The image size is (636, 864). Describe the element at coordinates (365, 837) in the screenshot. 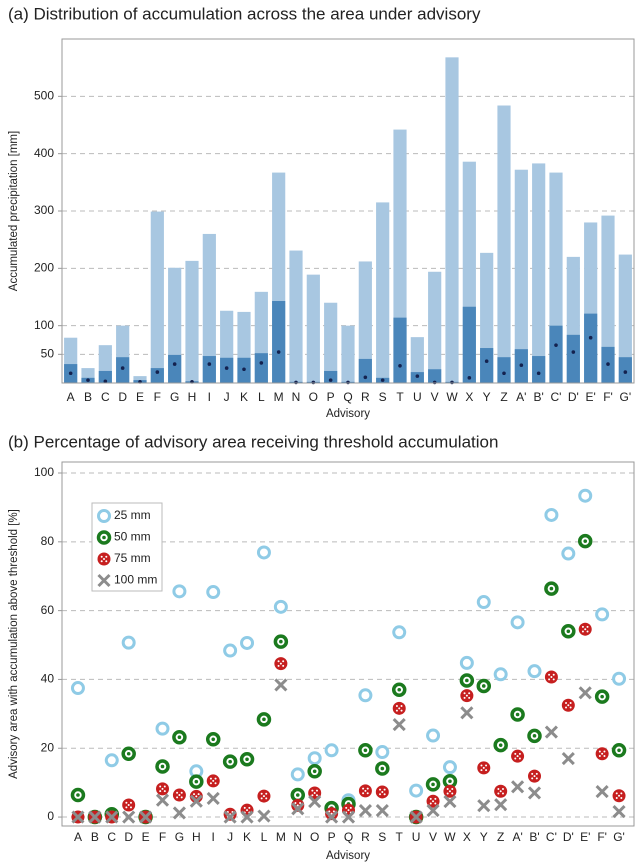

I see `x-tick-label: R` at that location.